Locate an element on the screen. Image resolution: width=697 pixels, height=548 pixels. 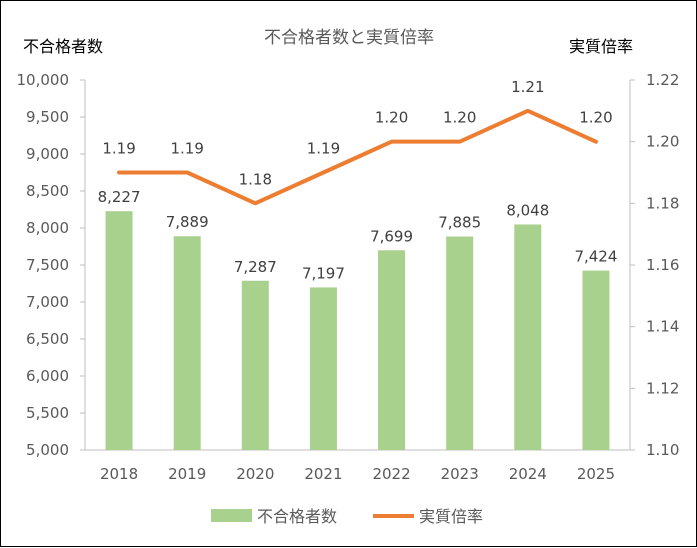
legend-line-label: 実質倍率 is located at coordinates (451, 516).